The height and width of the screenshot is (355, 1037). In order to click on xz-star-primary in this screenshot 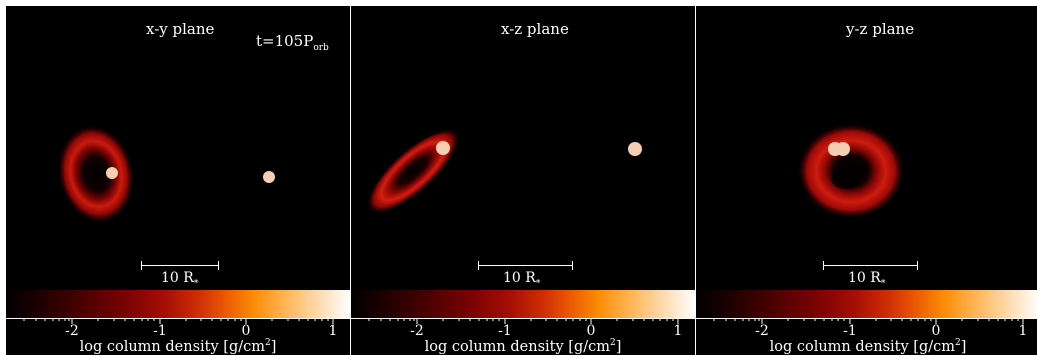, I will do `click(443, 148)`.